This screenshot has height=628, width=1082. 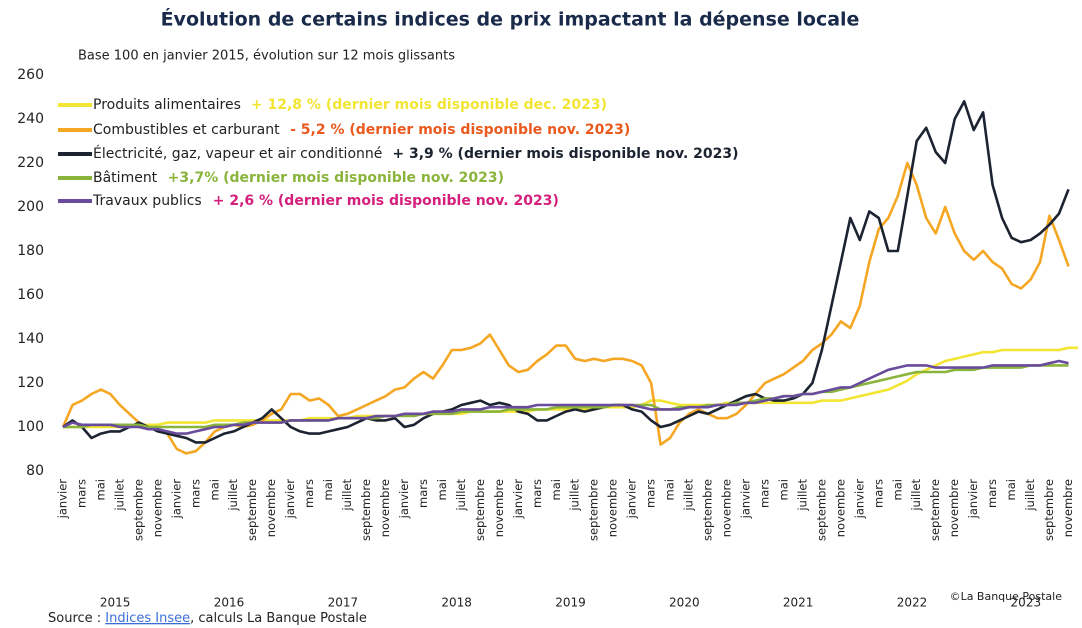 I want to click on year-label: 2020, so click(x=684, y=603).